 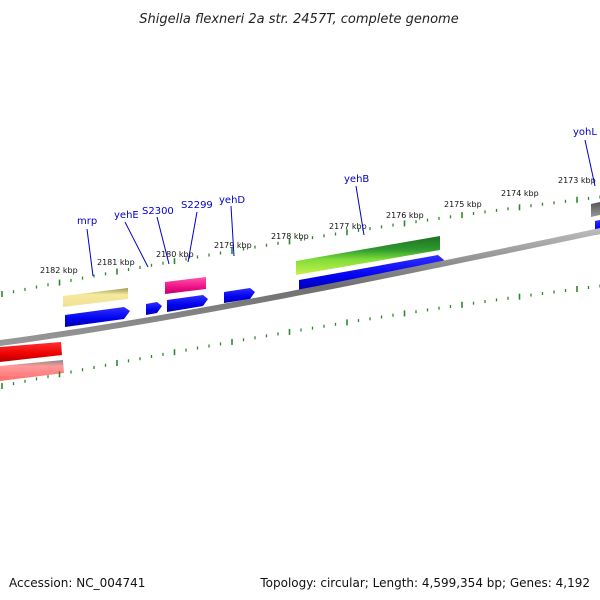 I want to click on tick-label-2176: 2176 kbp, so click(x=405, y=215).